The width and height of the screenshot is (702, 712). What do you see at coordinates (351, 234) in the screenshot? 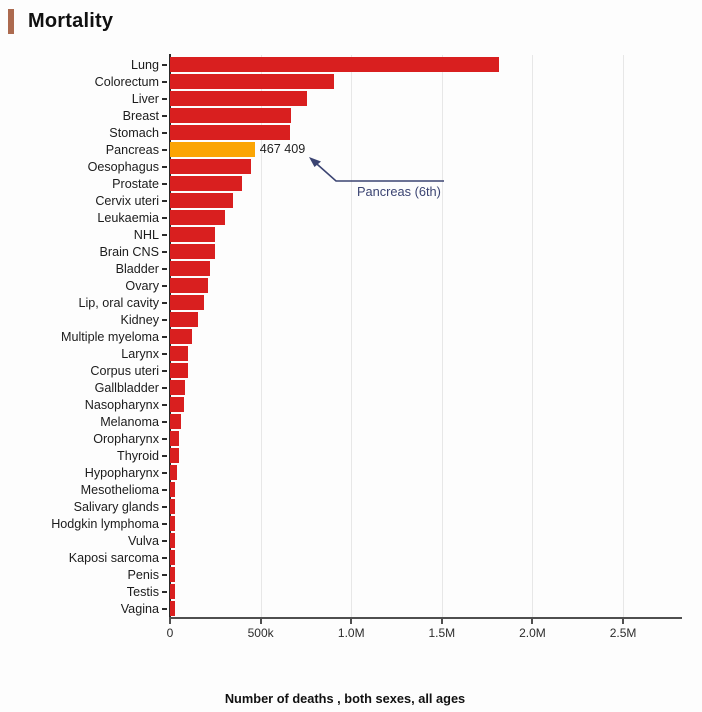
I see `bar-row: NHL` at bounding box center [351, 234].